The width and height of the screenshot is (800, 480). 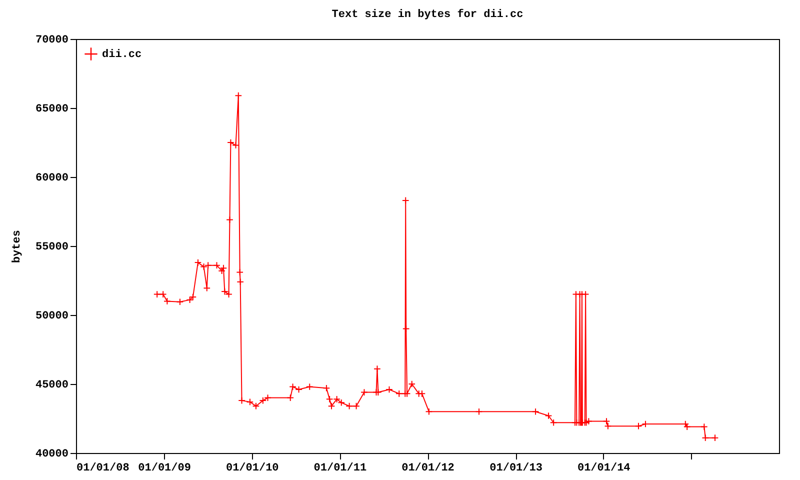 I want to click on x-tick-label: 01/01/08, so click(x=103, y=468).